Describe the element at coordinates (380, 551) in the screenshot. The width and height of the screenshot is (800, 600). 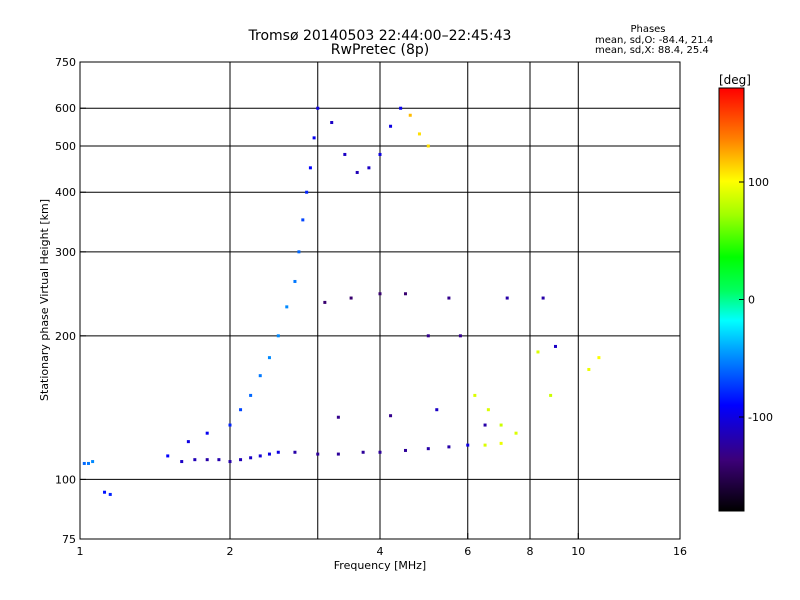
I see `x-tick-label: 4` at that location.